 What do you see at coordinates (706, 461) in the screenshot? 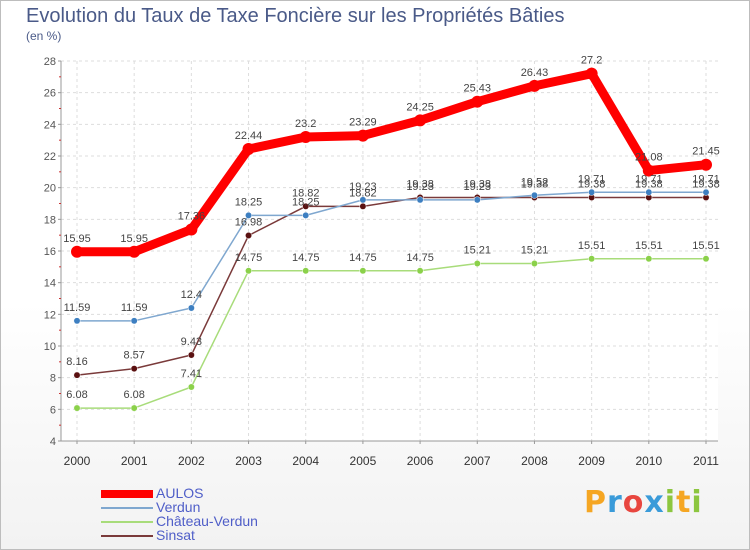
I see `x-tick-label: 2011` at bounding box center [706, 461].